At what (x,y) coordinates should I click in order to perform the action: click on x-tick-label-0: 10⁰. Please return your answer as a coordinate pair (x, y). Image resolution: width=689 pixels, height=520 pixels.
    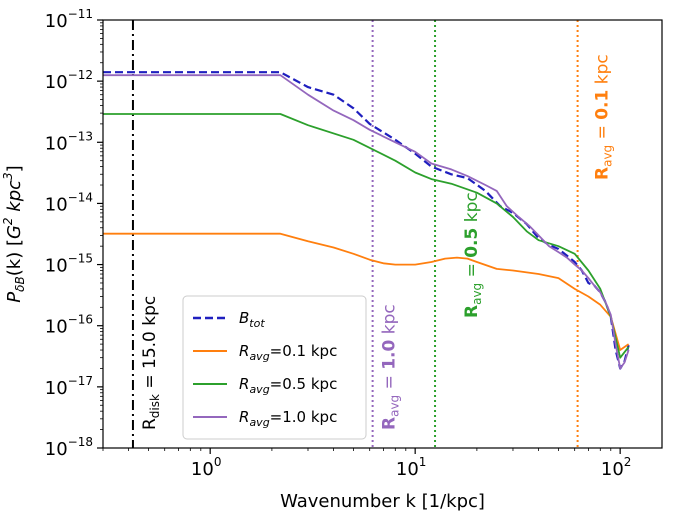
    Looking at the image, I should click on (206, 467).